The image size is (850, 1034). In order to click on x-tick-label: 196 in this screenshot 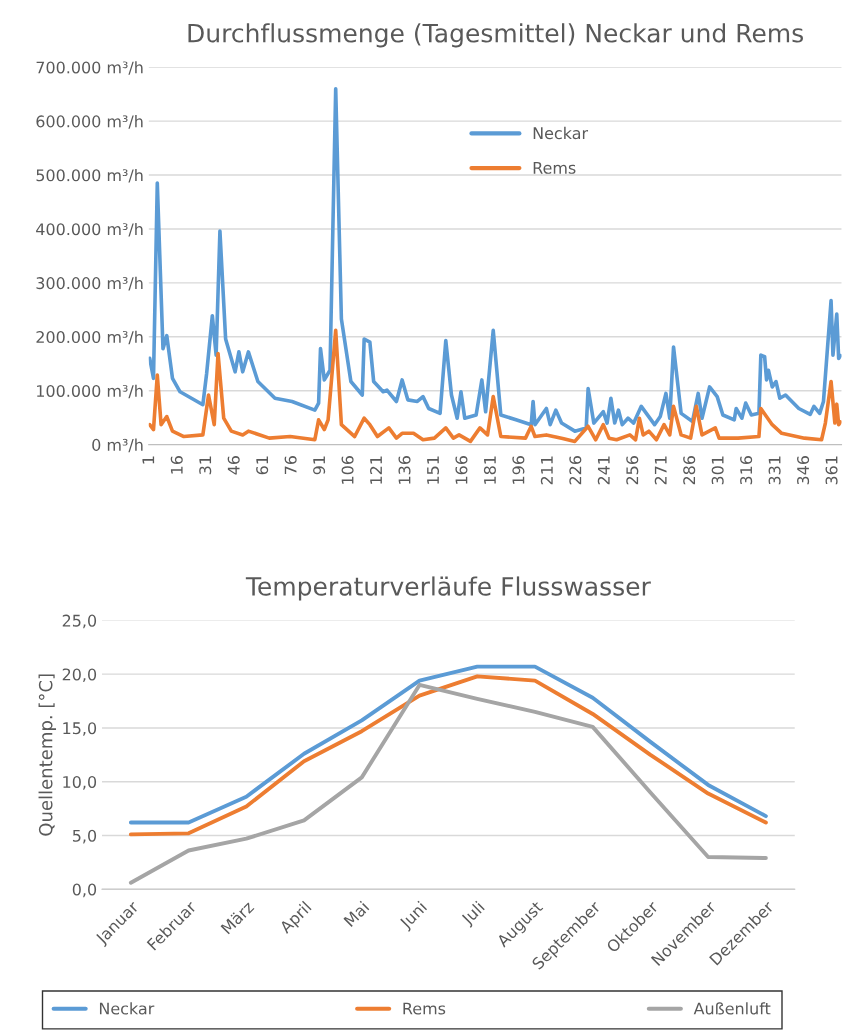, I will do `click(518, 470)`.